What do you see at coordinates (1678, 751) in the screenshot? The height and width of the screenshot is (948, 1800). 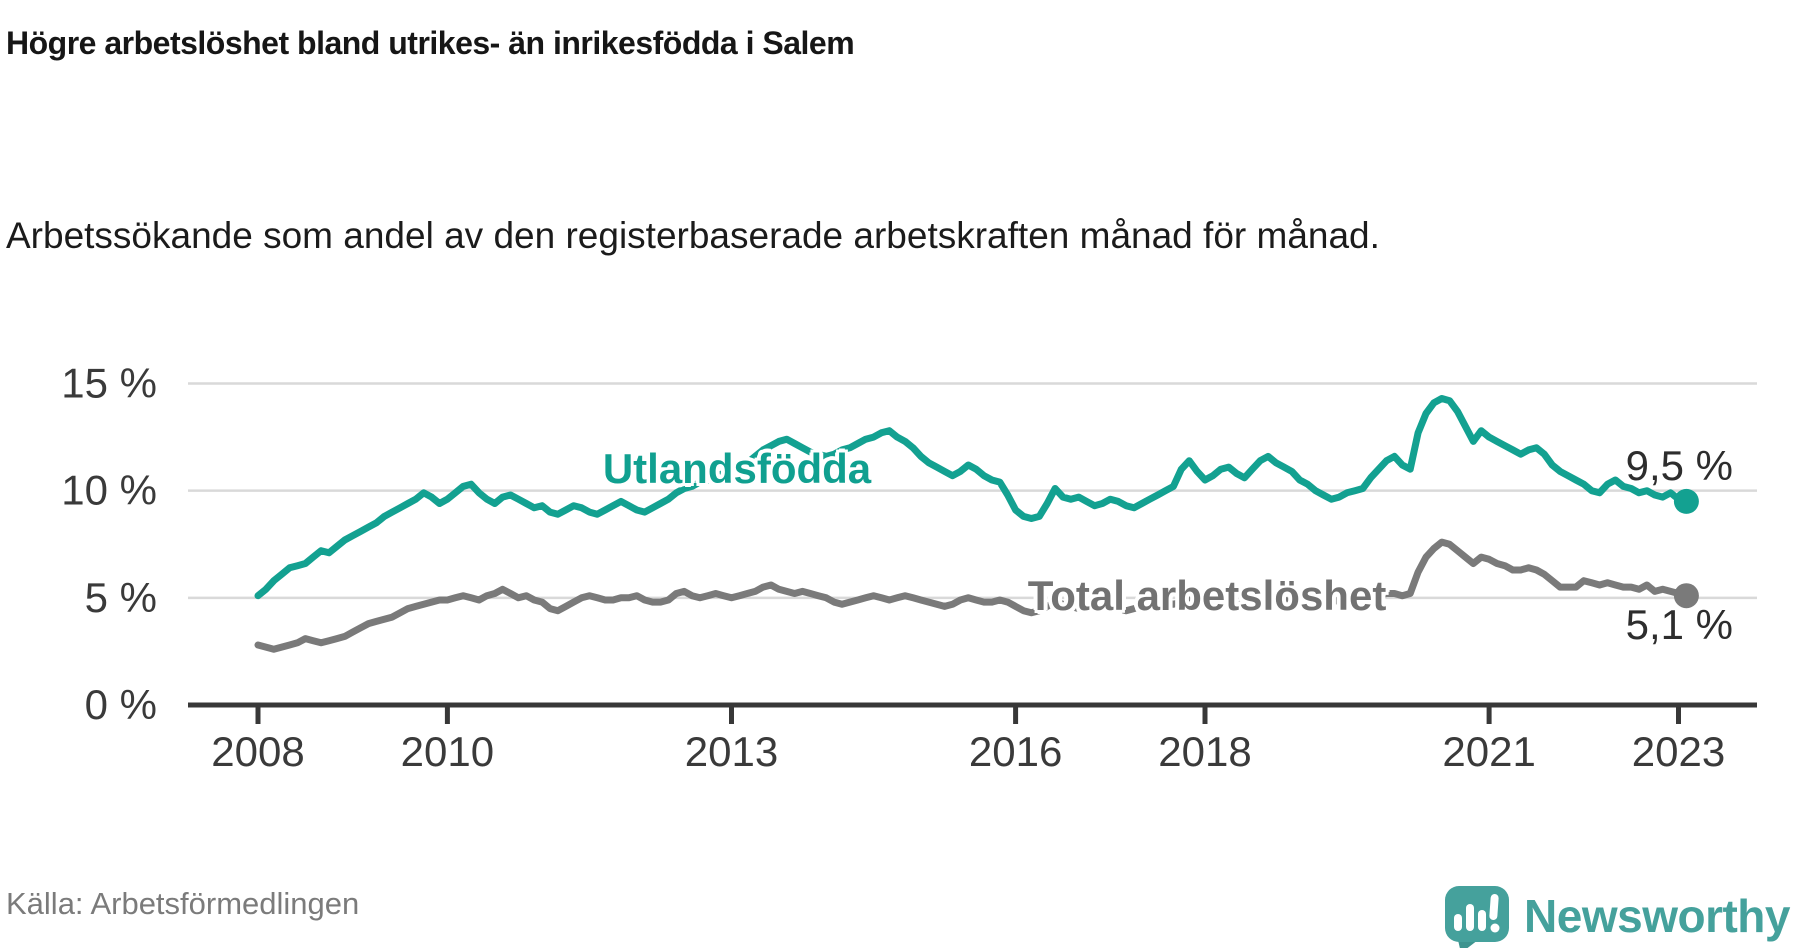 I see `x-tick-label: 2023` at bounding box center [1678, 751].